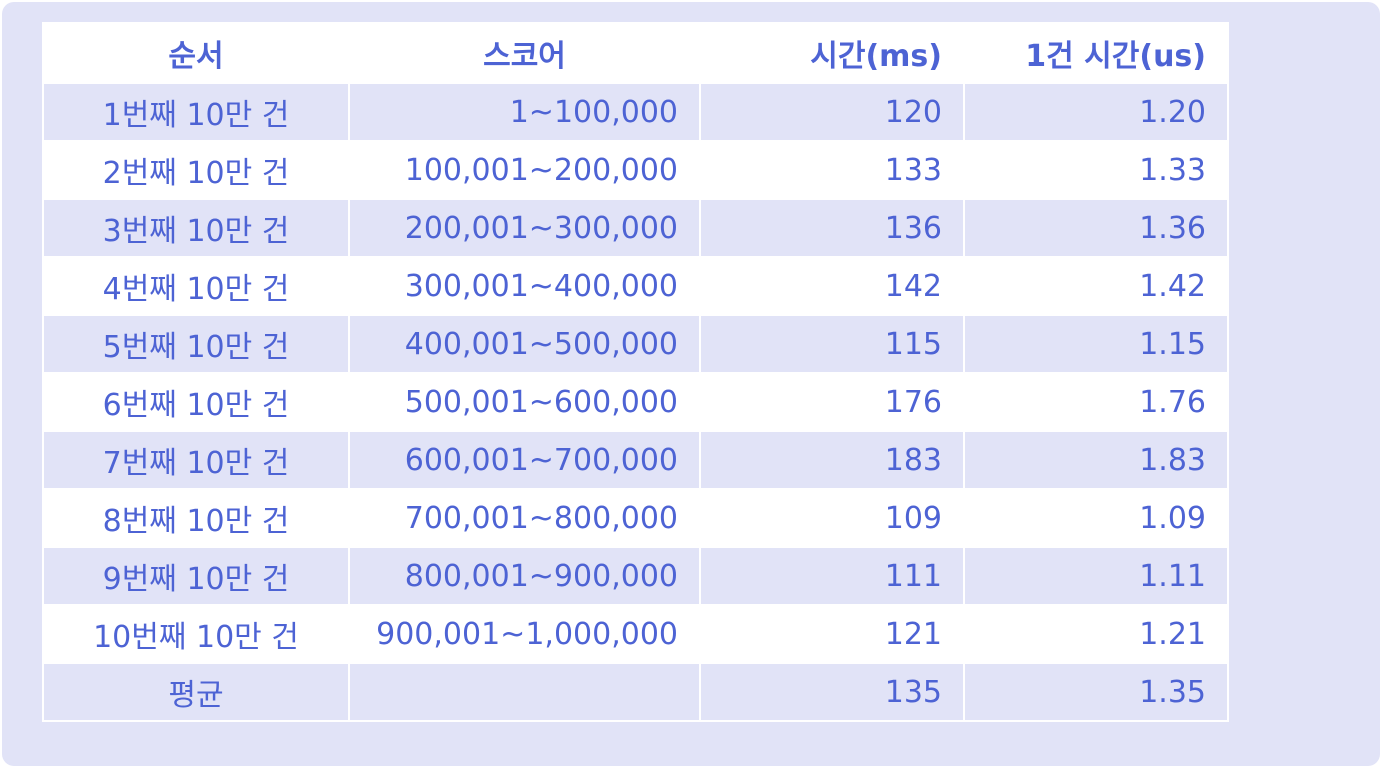 The height and width of the screenshot is (768, 1382). I want to click on table-row: 5번째 10만 건 400,001~500,000 115 1.15, so click(635, 344).